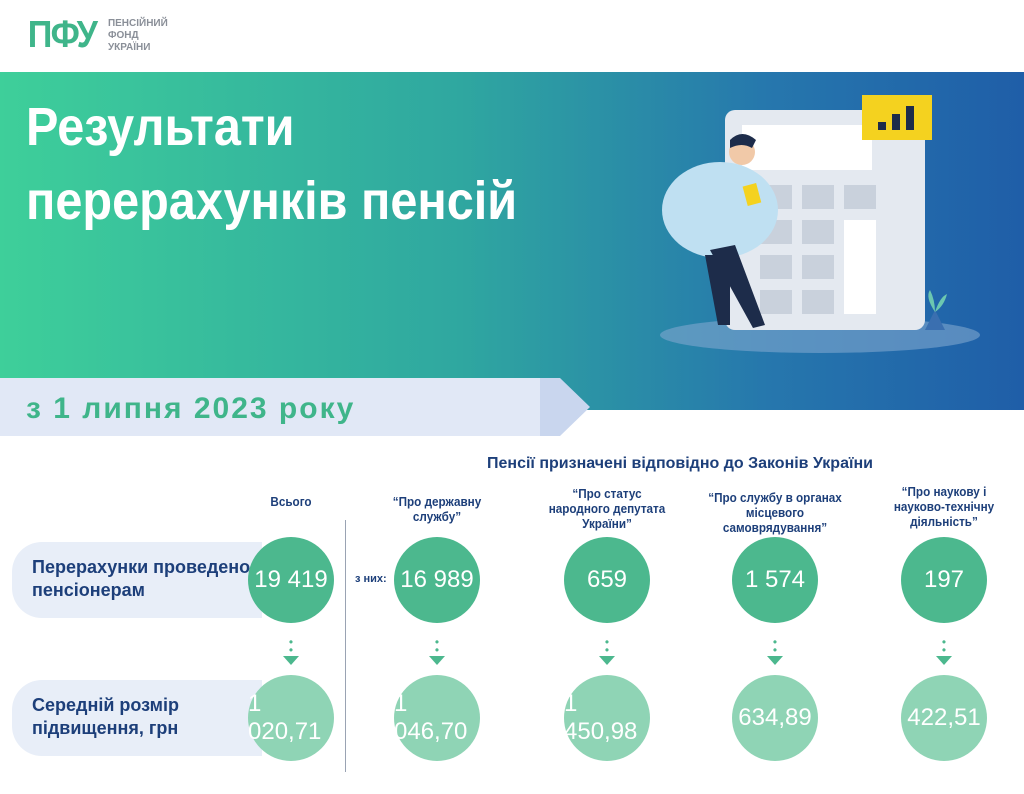 Image resolution: width=1024 pixels, height=794 pixels. I want to click on logo-mark: ПФУ, so click(62, 35).